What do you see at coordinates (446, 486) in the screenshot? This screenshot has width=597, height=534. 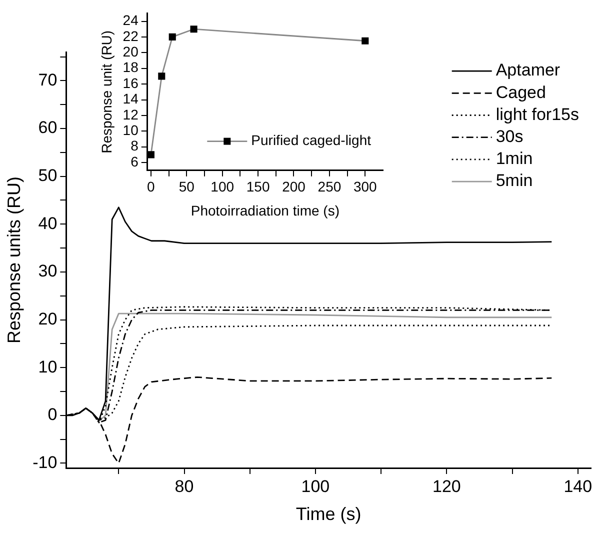 I see `x-tick-label: 120` at bounding box center [446, 486].